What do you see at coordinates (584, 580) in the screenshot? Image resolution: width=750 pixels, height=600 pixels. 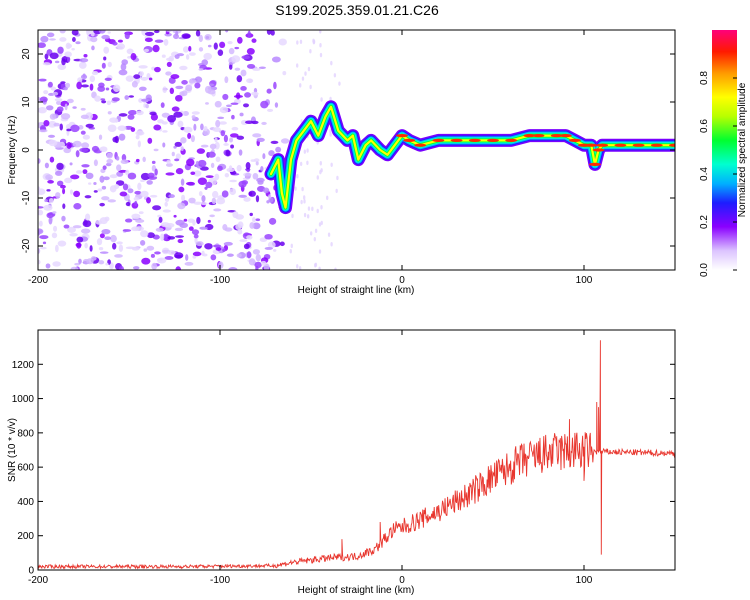 I see `snr-x-tick-label: 100` at bounding box center [584, 580].